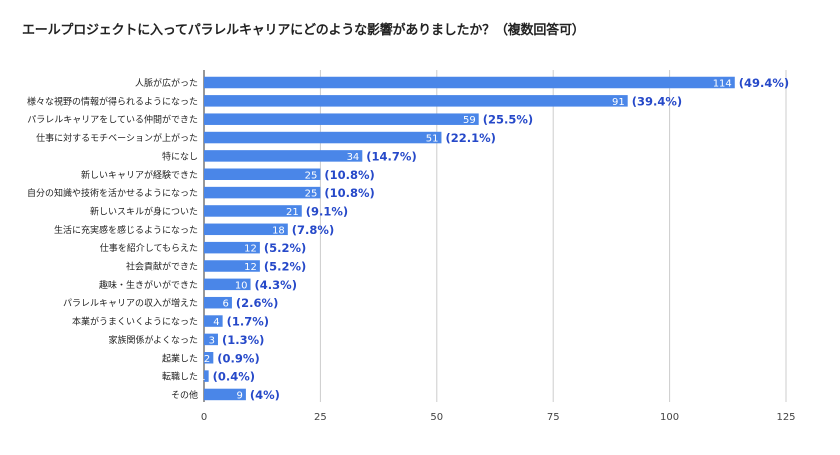 The width and height of the screenshot is (840, 455). Describe the element at coordinates (204, 417) in the screenshot. I see `x-tick-label: 0` at that location.